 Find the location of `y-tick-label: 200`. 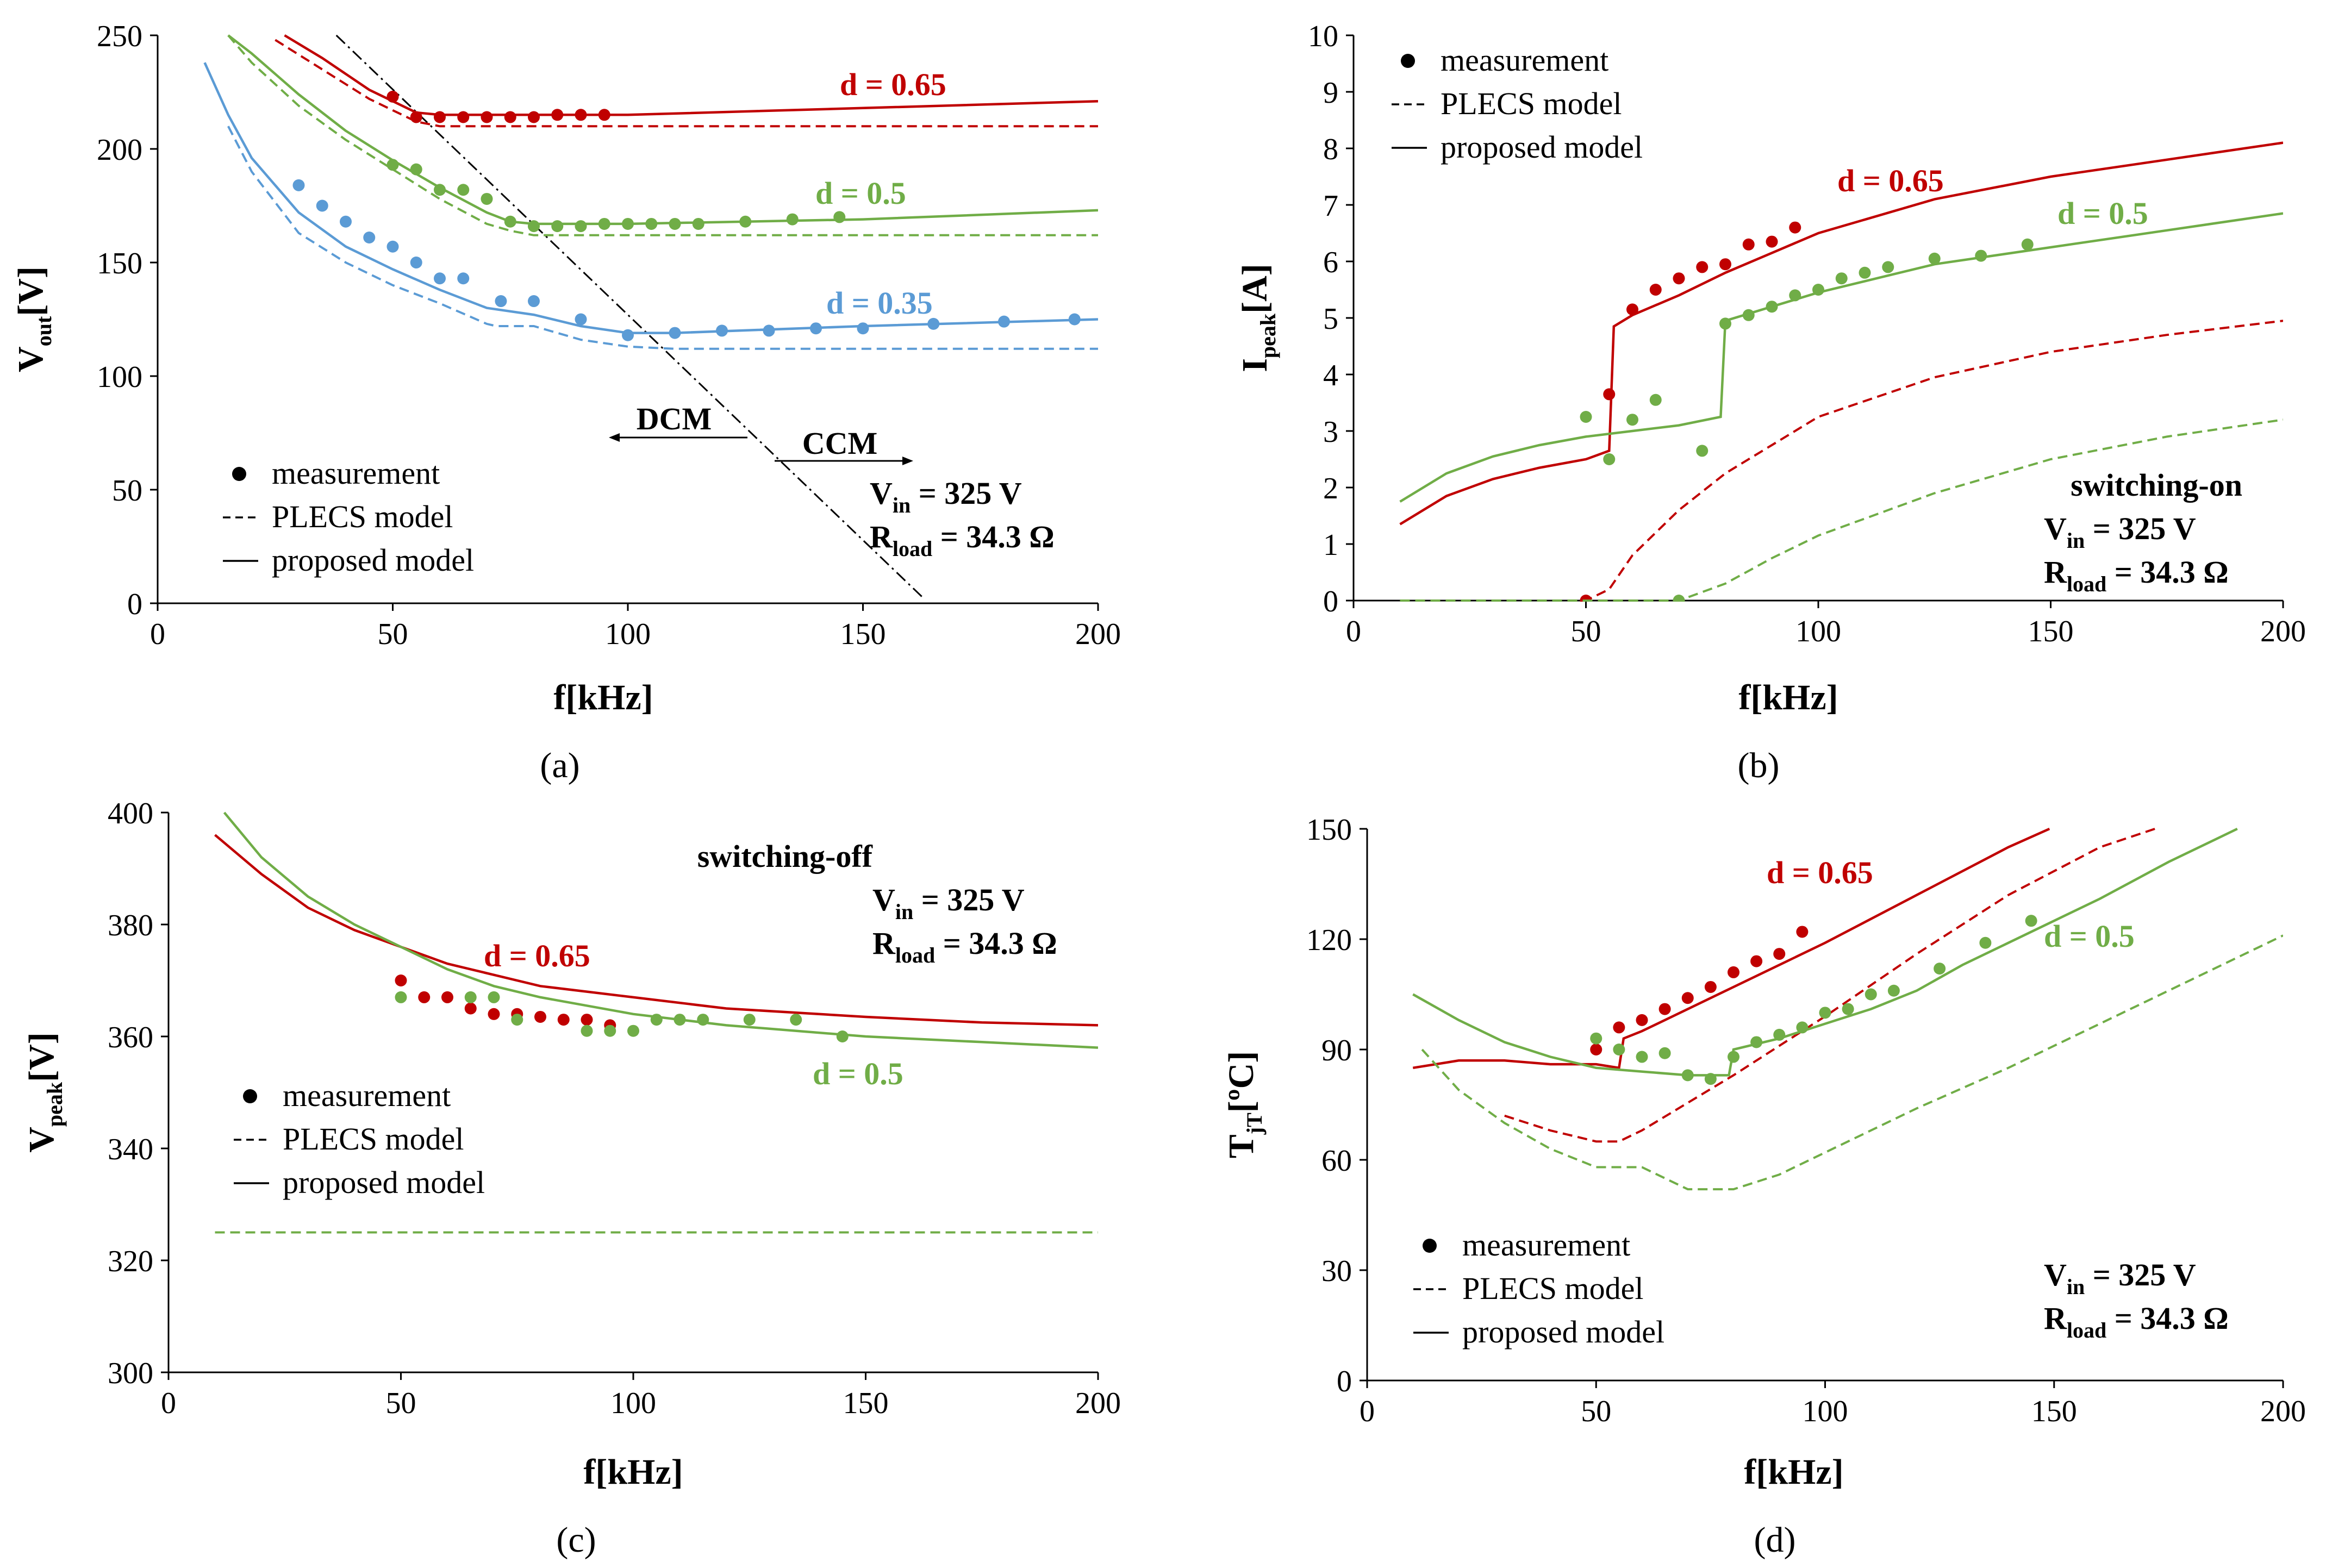

y-tick-label: 200 is located at coordinates (119, 150).